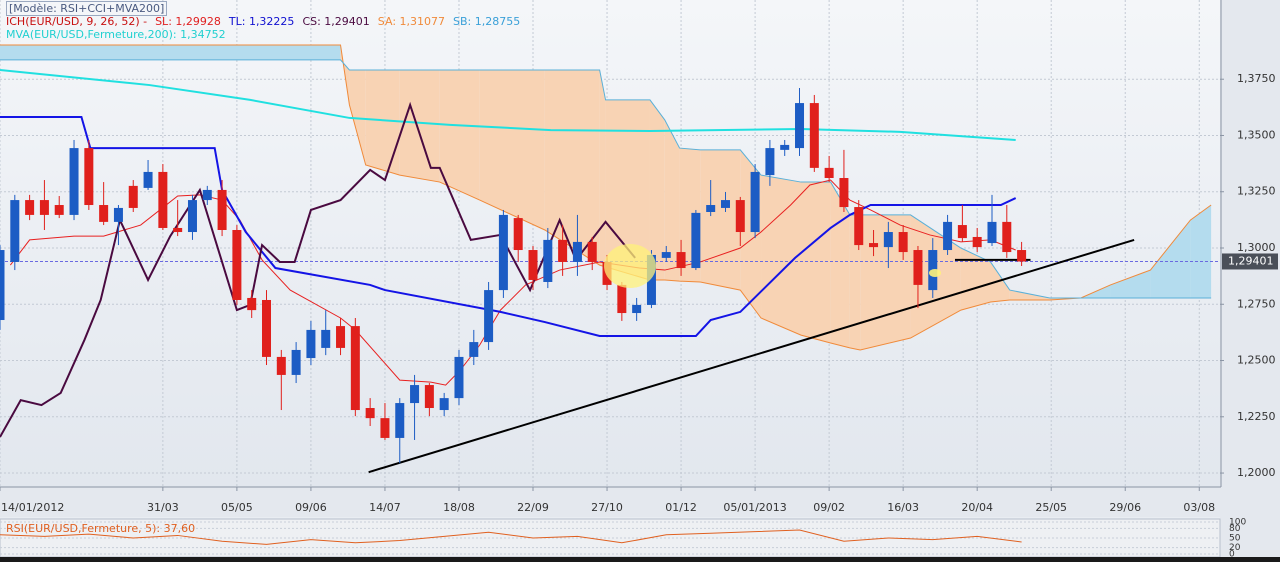 The image size is (1280, 562). I want to click on y-tick-label: 1,2000, so click(1256, 472).